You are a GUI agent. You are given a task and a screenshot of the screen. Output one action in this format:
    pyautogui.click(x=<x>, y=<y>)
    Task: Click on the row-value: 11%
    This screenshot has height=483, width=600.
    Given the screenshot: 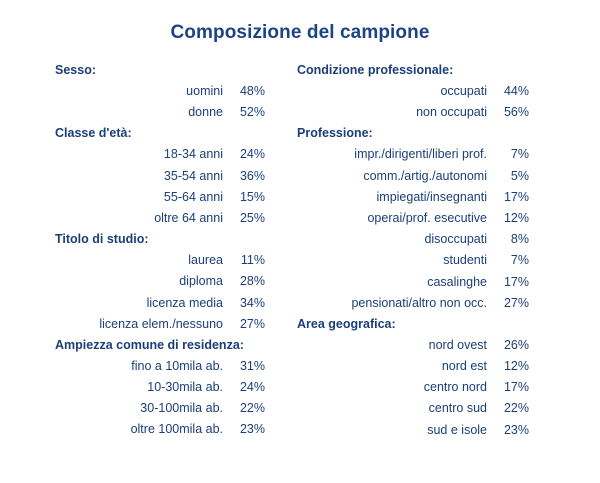 What is the action you would take?
    pyautogui.click(x=252, y=260)
    